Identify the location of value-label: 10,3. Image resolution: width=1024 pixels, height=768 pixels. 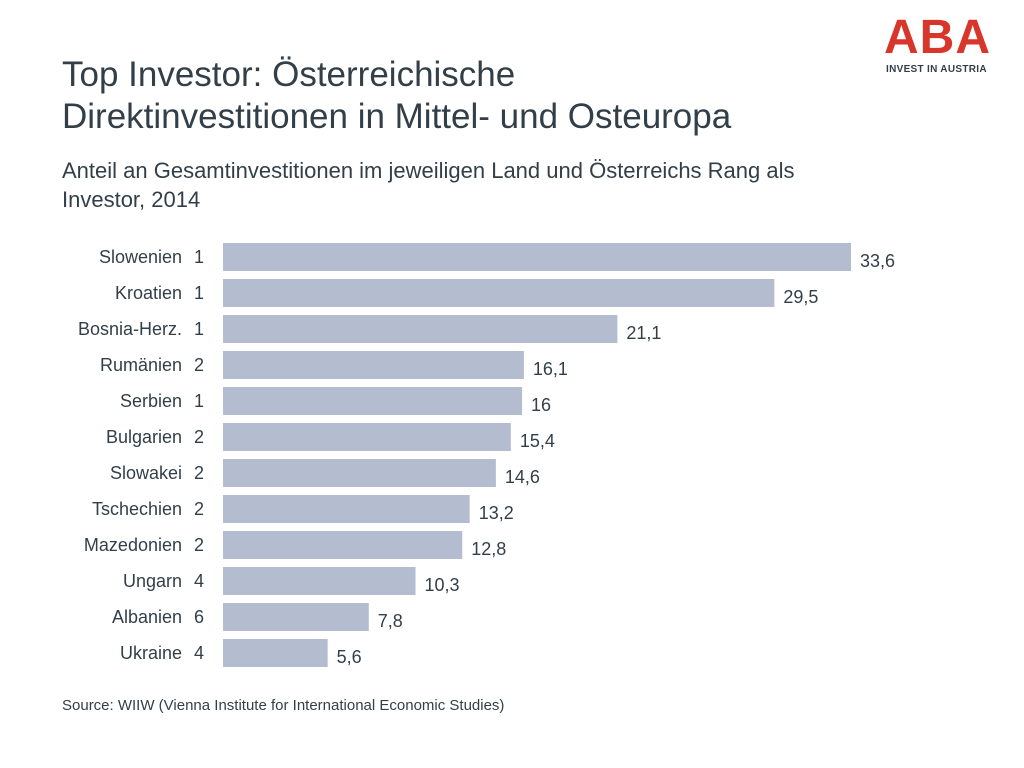
(442, 585).